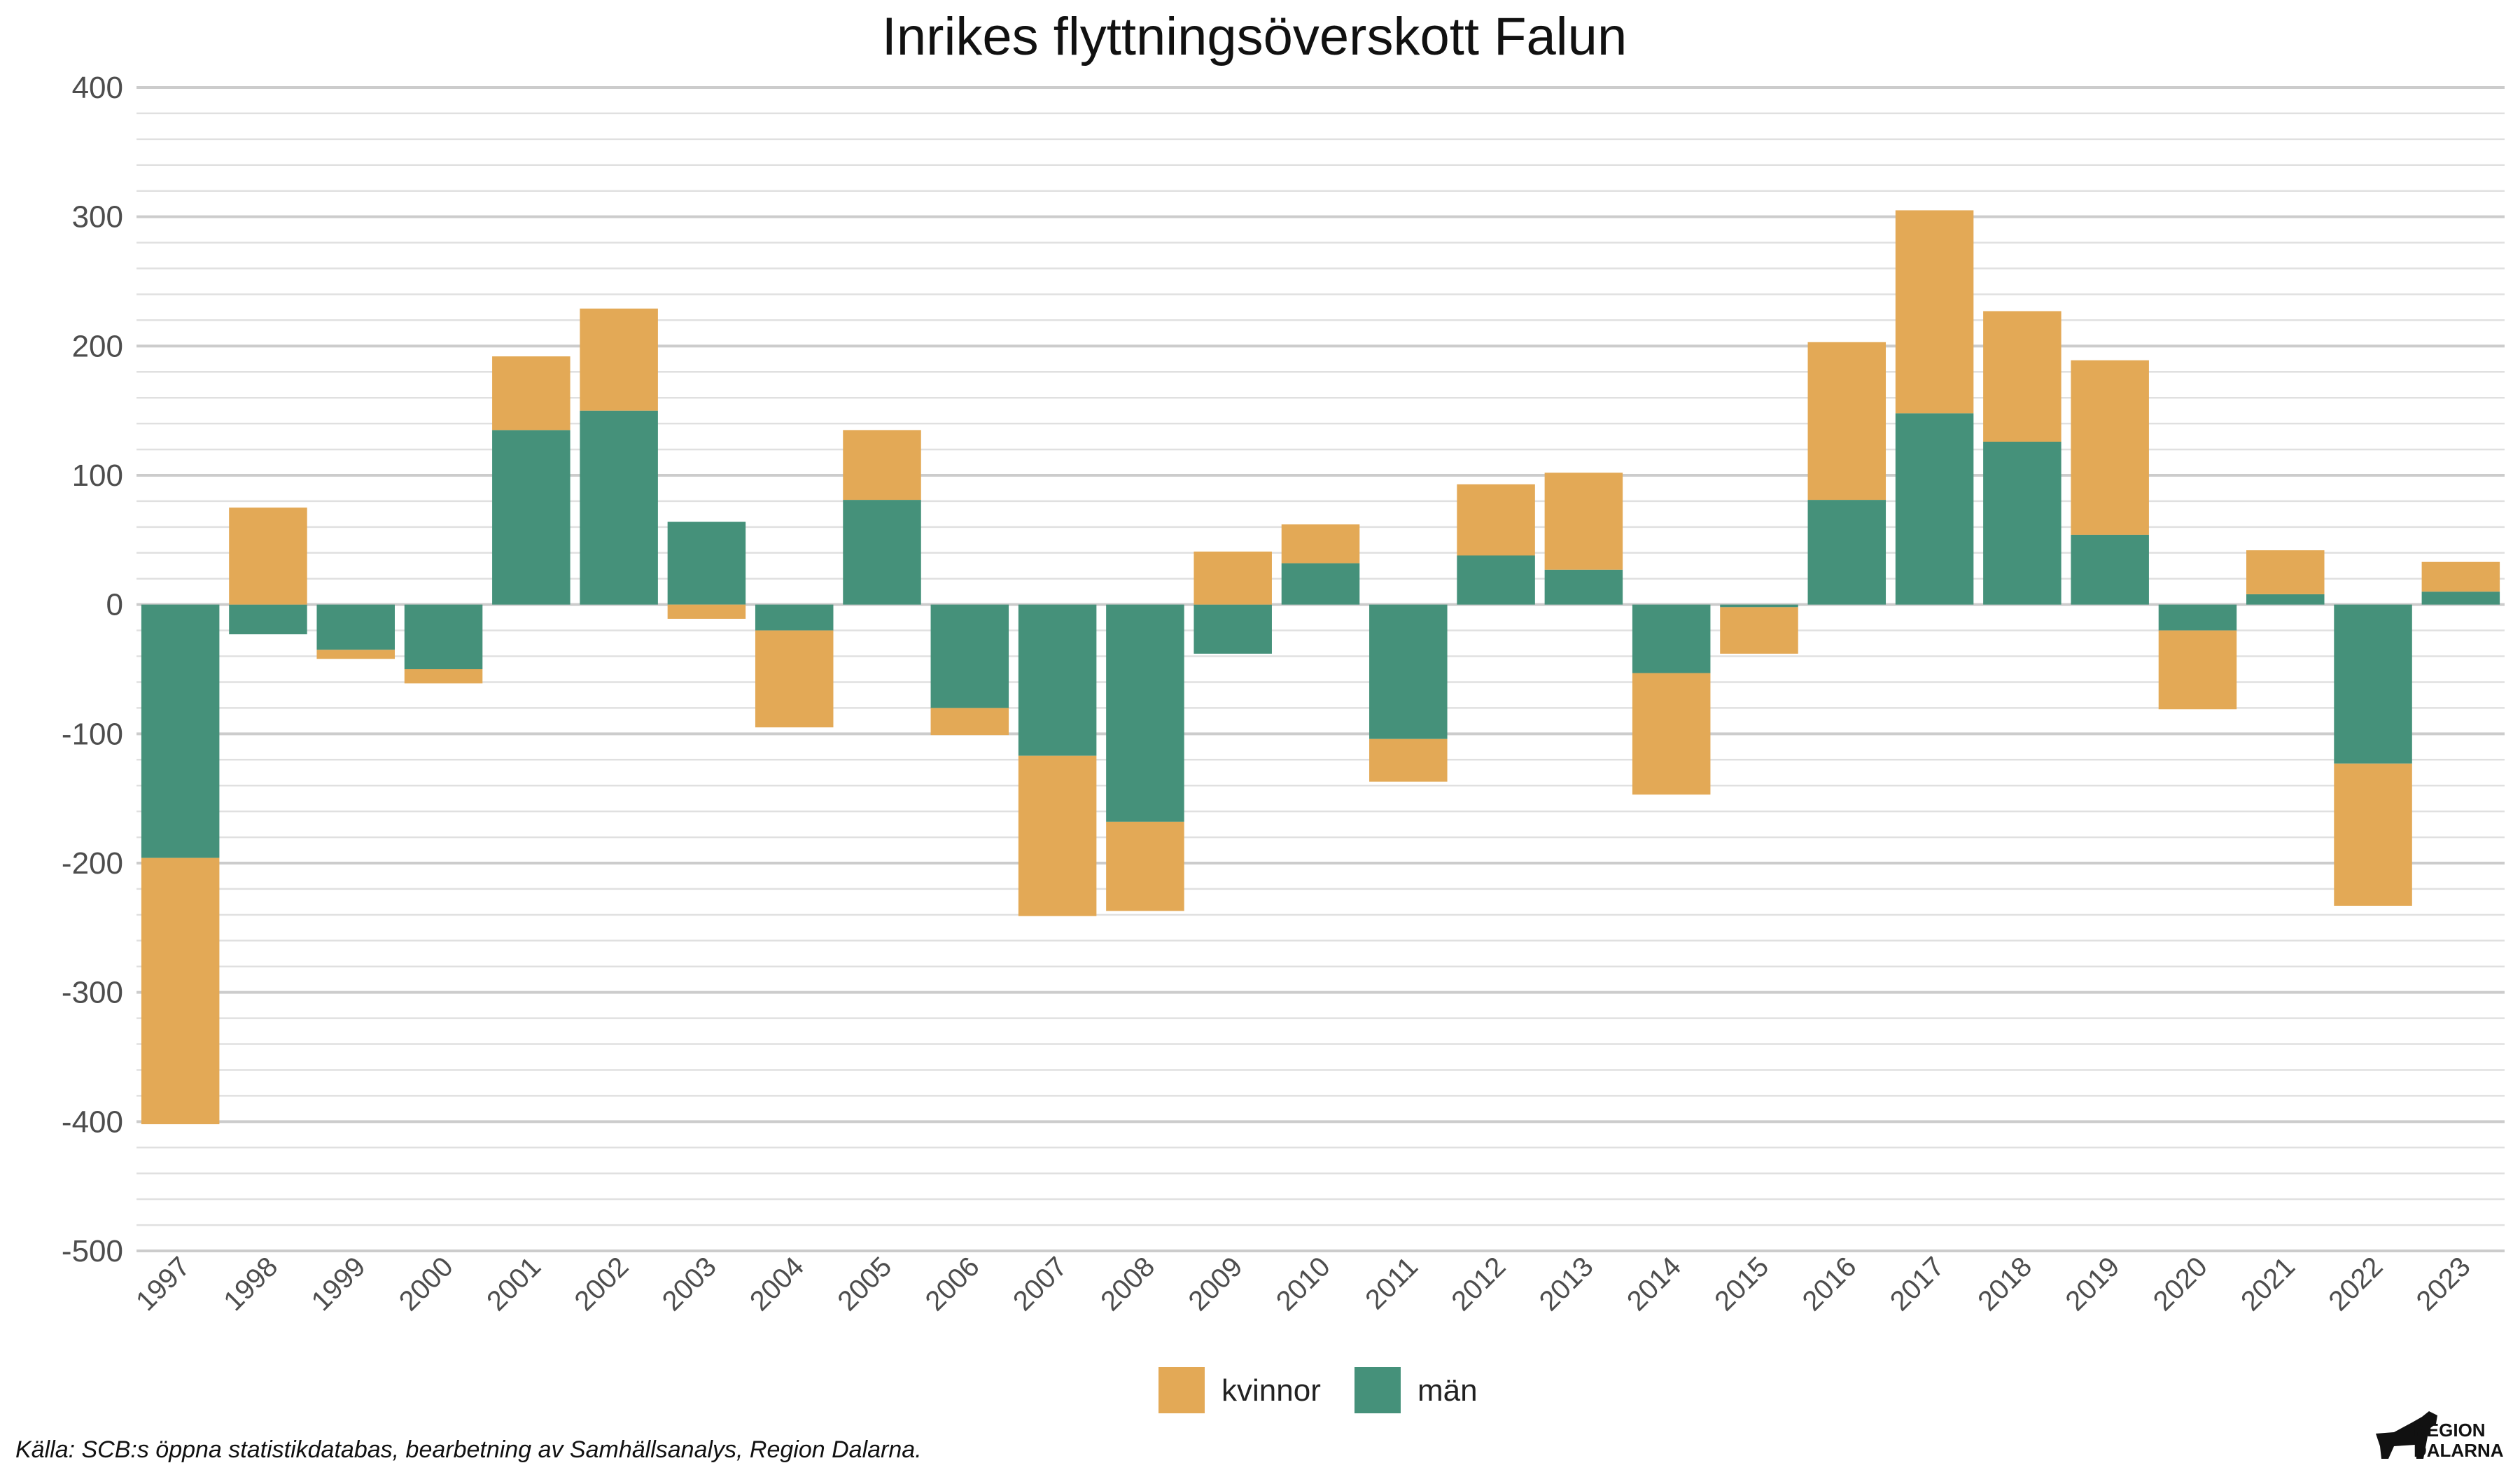 The width and height of the screenshot is (2520, 1470). I want to click on bar-kvinnor-2021, so click(2285, 572).